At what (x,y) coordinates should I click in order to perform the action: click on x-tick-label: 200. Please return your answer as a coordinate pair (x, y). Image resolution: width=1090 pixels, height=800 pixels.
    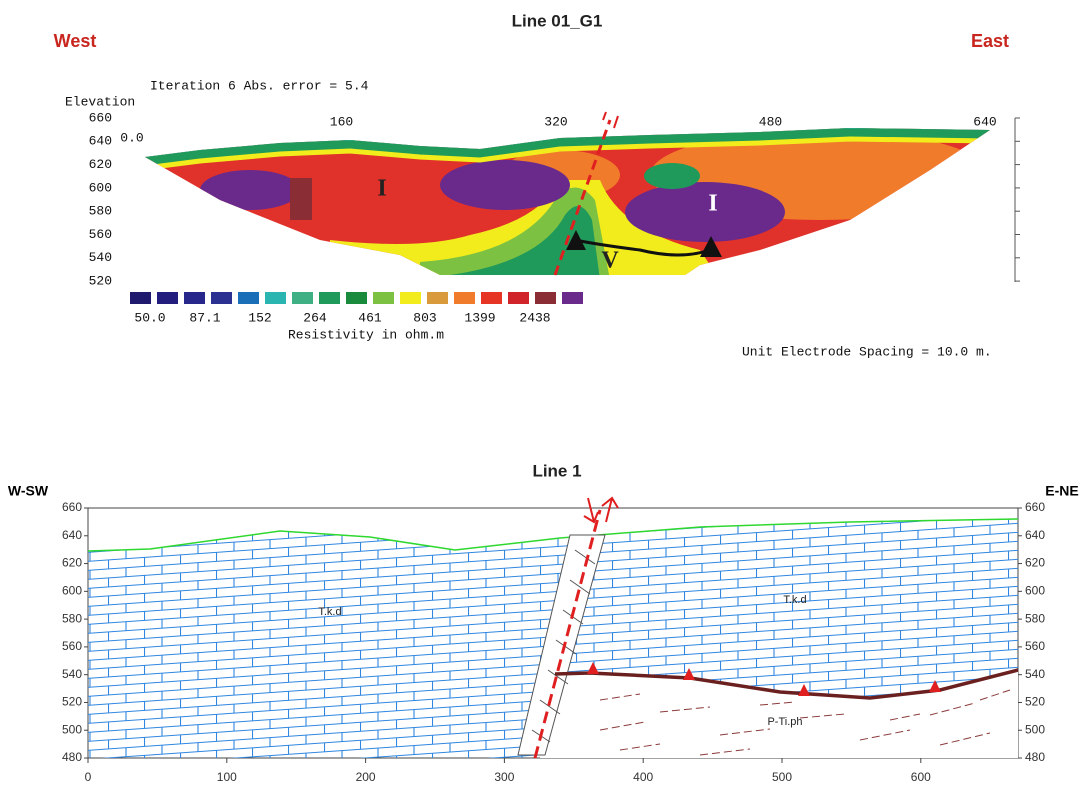
    Looking at the image, I should click on (366, 777).